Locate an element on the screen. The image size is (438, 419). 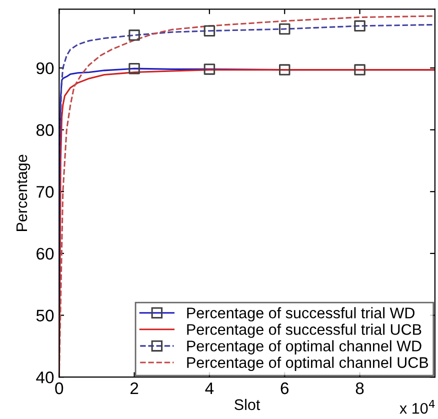
text: x 10$^{4}$ is located at coordinates (417, 407).